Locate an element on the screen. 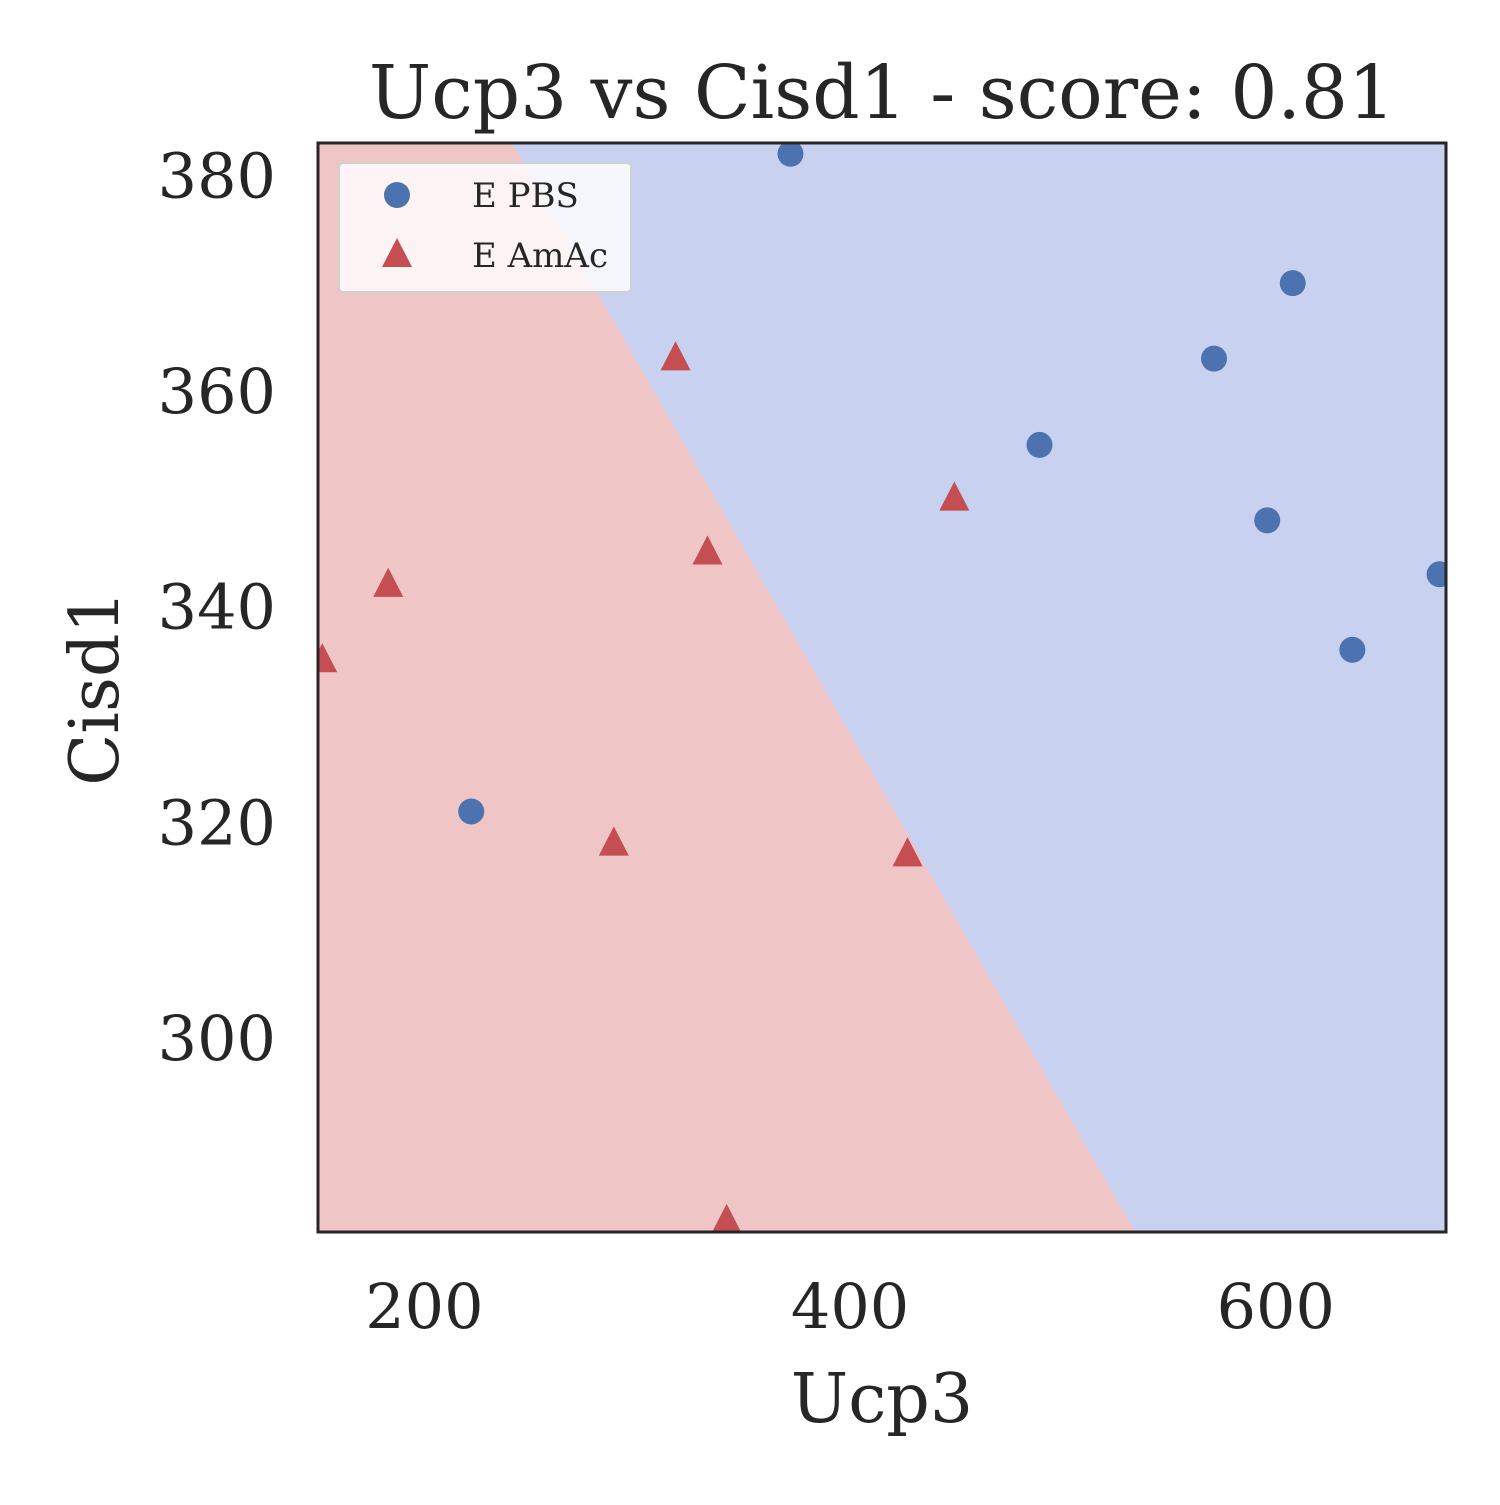 The image size is (1500, 1505). legend-marker-e-amac is located at coordinates (397, 252).